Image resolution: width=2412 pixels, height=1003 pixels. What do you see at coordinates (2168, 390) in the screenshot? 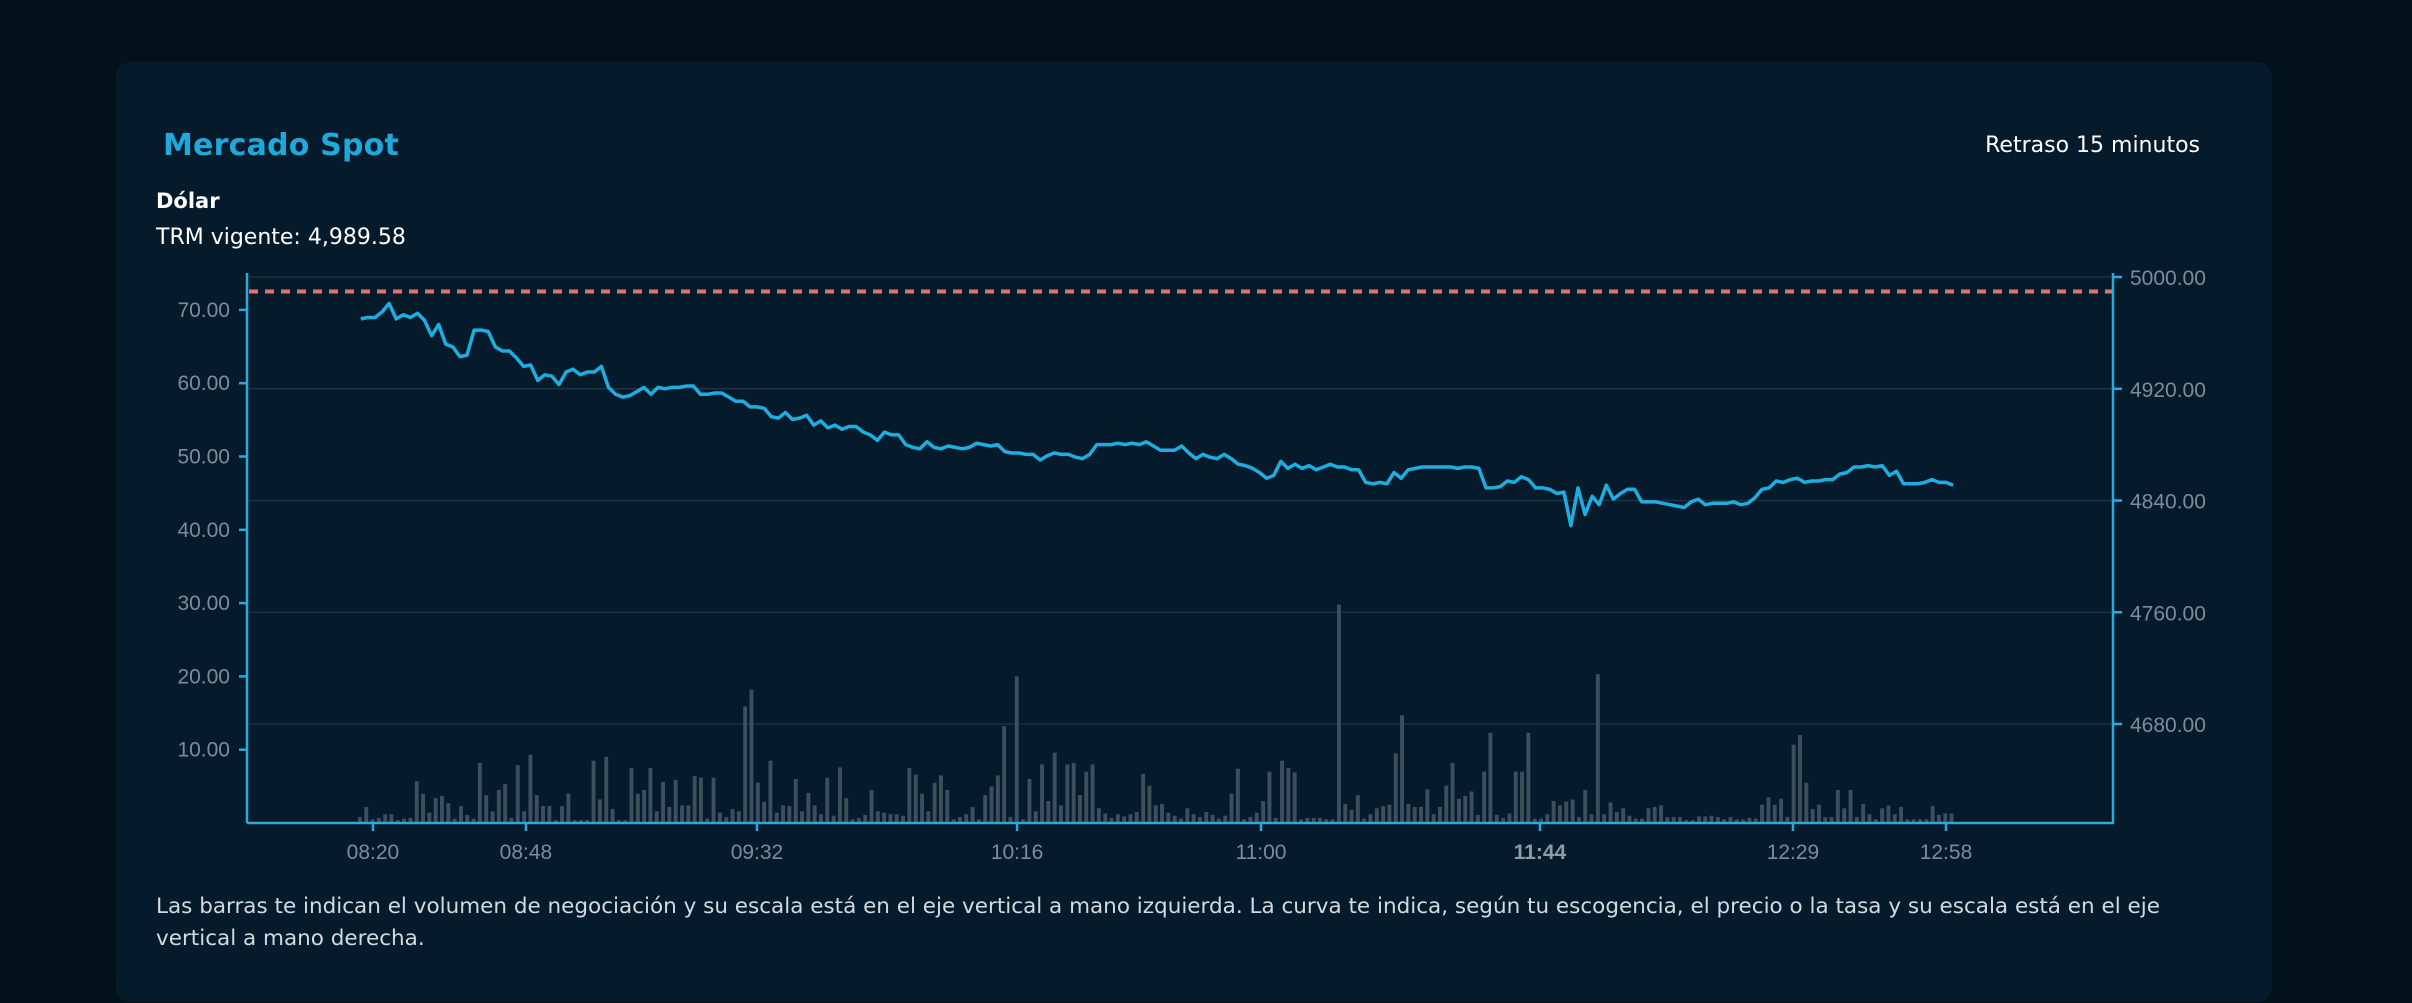
I see `right-tick-label: 4920.00` at bounding box center [2168, 390].